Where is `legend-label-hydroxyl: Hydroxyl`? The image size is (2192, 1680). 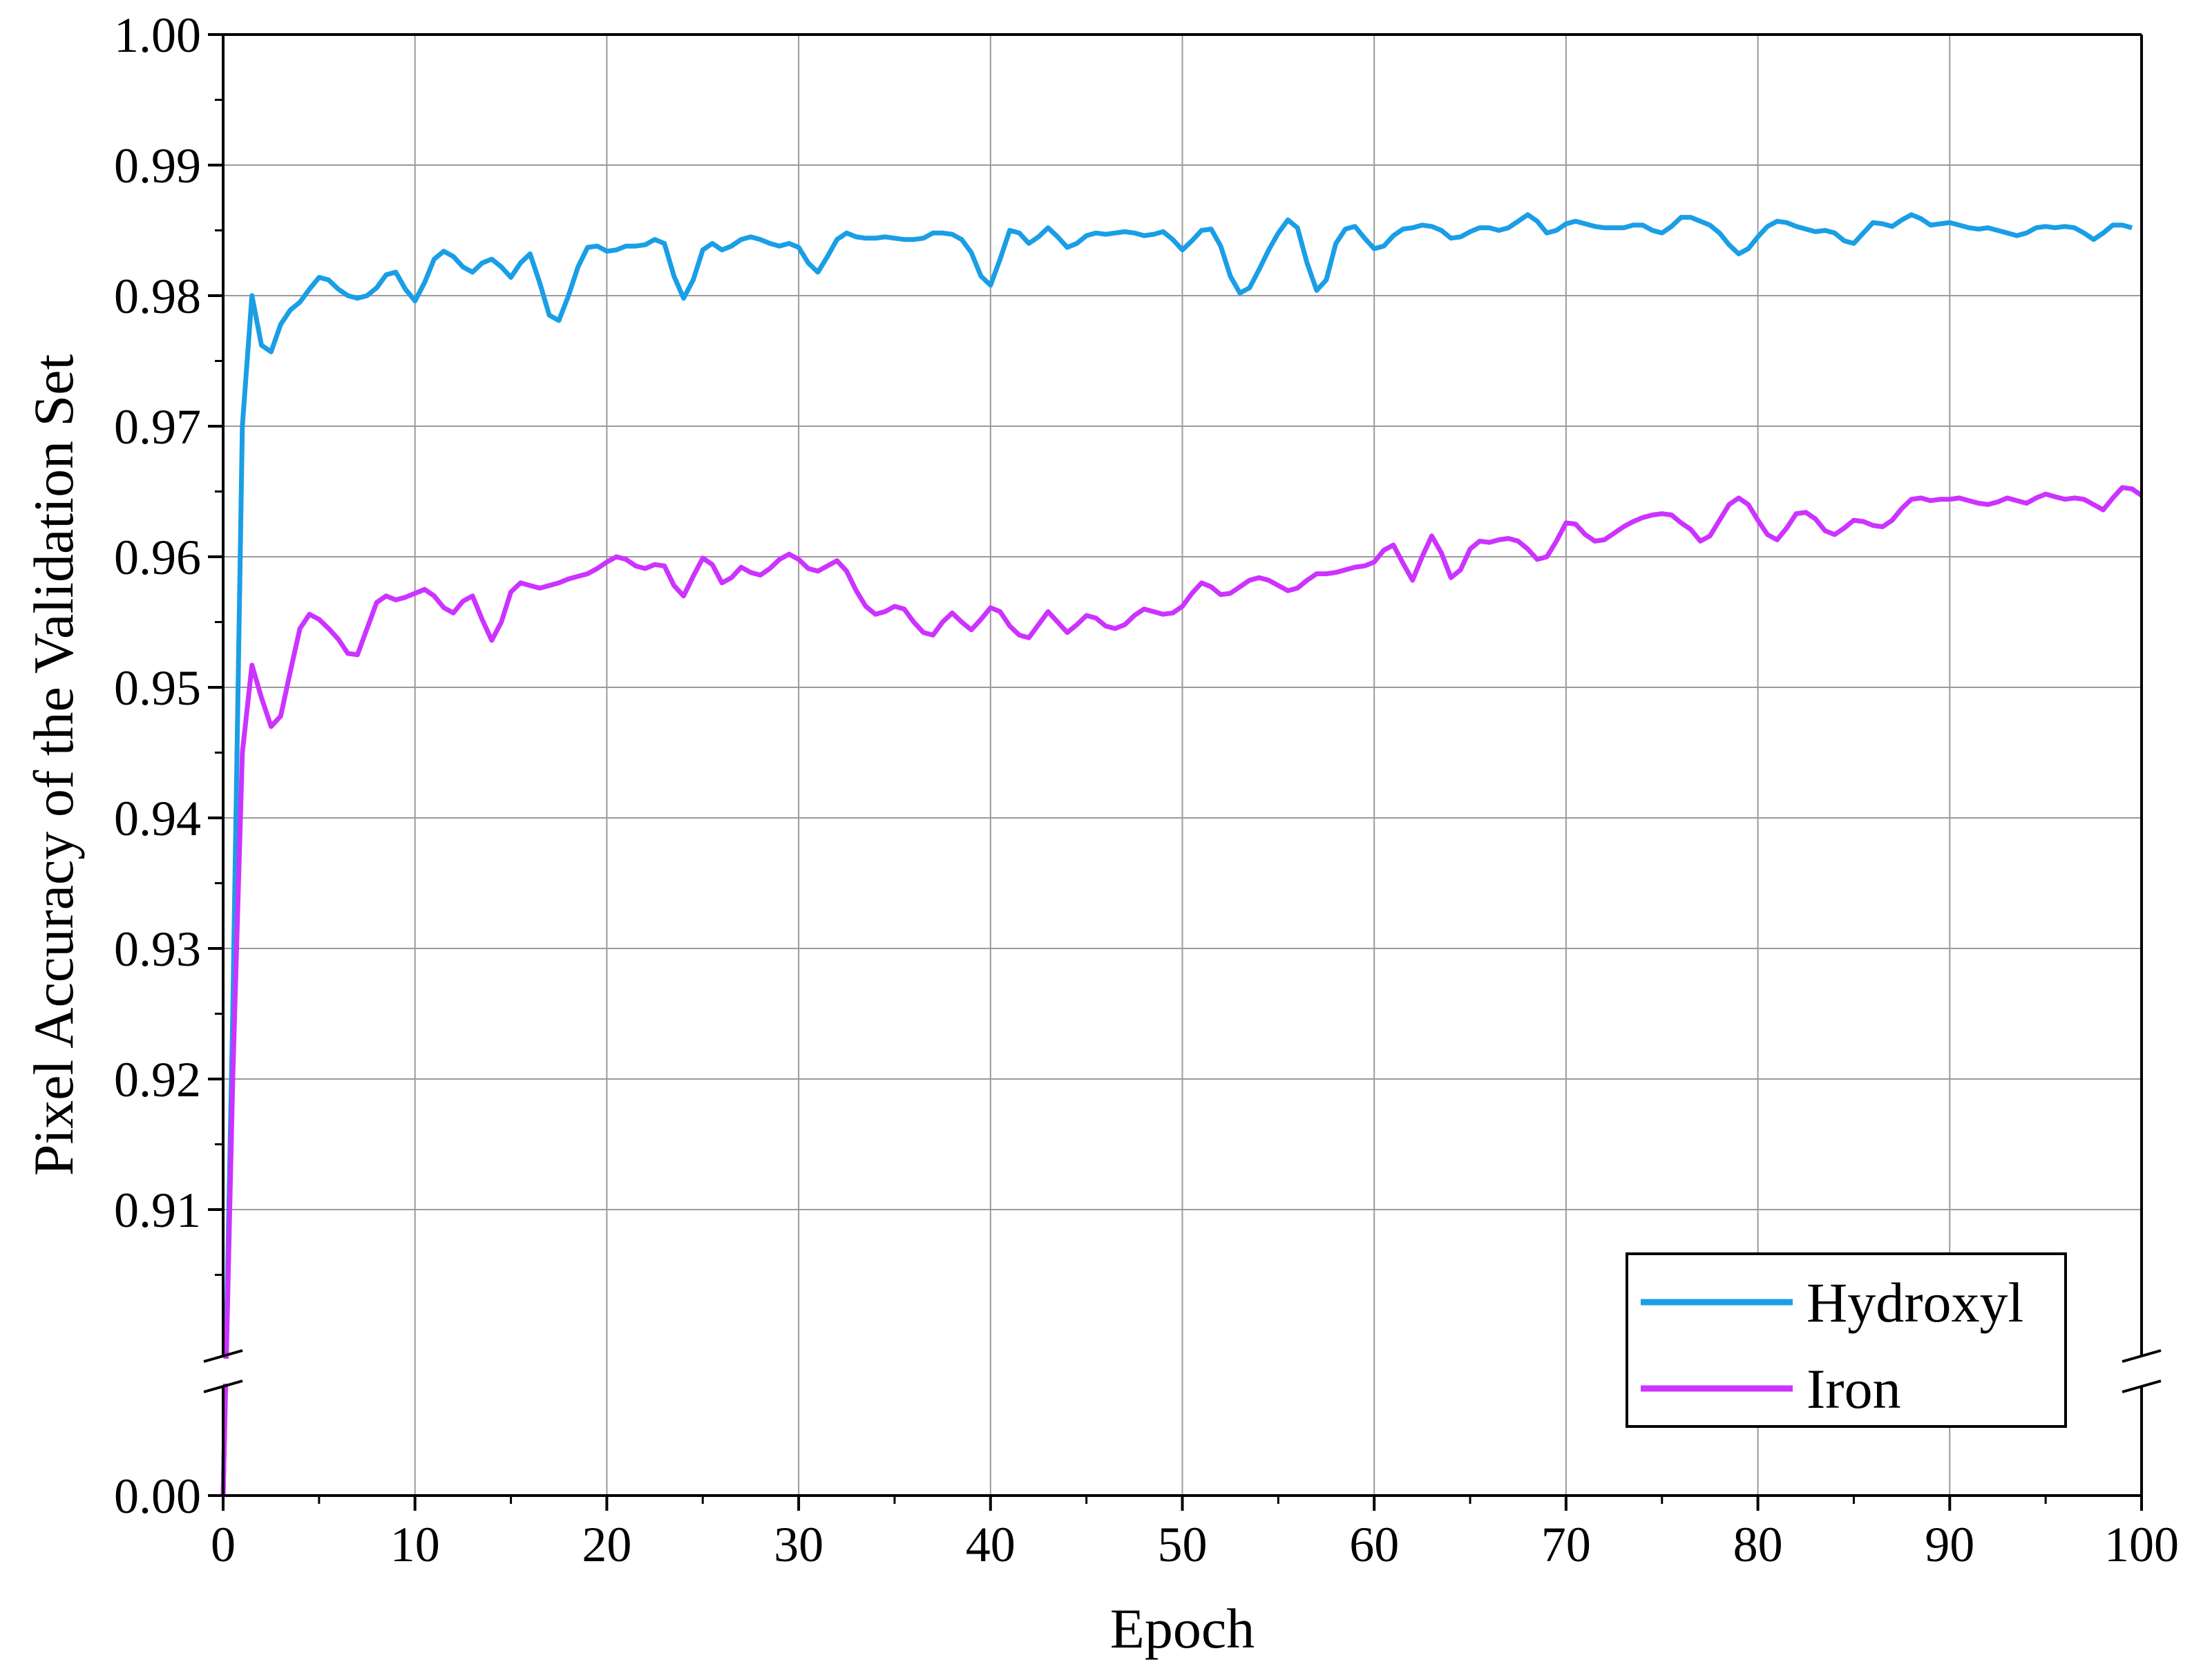
legend-label-hydroxyl: Hydroxyl is located at coordinates (1915, 1302).